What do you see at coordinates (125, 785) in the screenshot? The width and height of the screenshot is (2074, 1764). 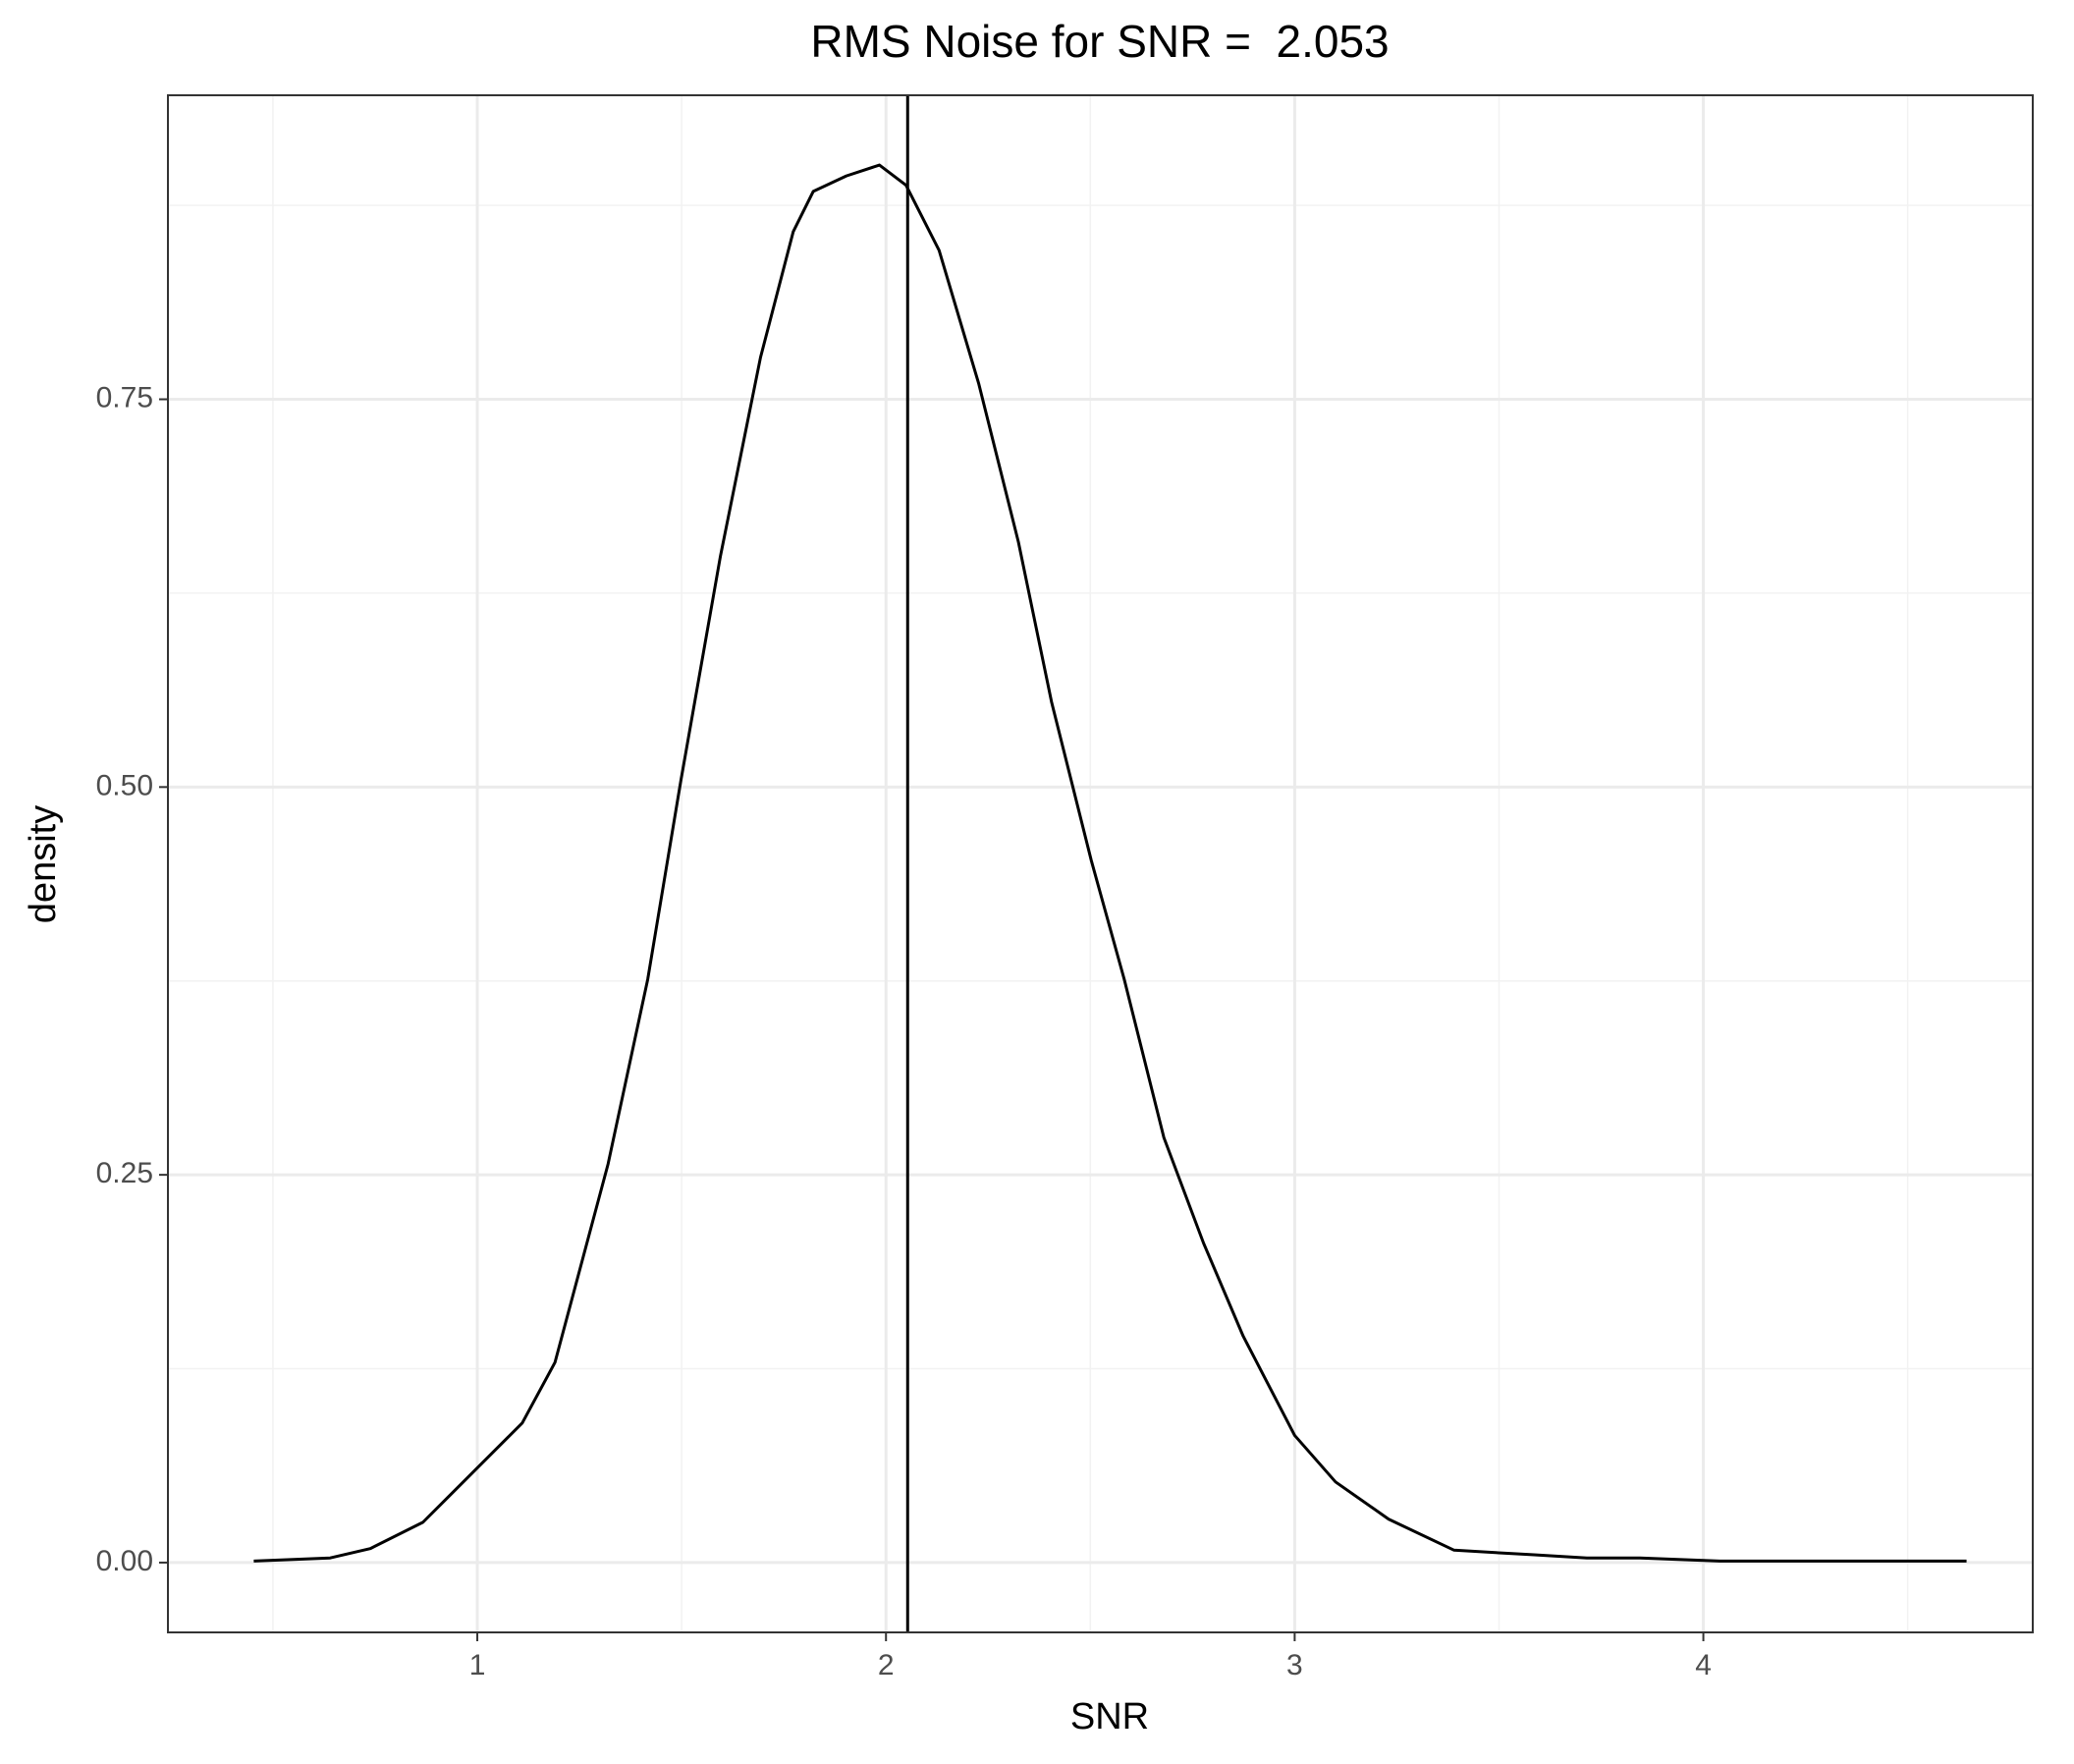 I see `y-tick-label: 0.50` at bounding box center [125, 785].